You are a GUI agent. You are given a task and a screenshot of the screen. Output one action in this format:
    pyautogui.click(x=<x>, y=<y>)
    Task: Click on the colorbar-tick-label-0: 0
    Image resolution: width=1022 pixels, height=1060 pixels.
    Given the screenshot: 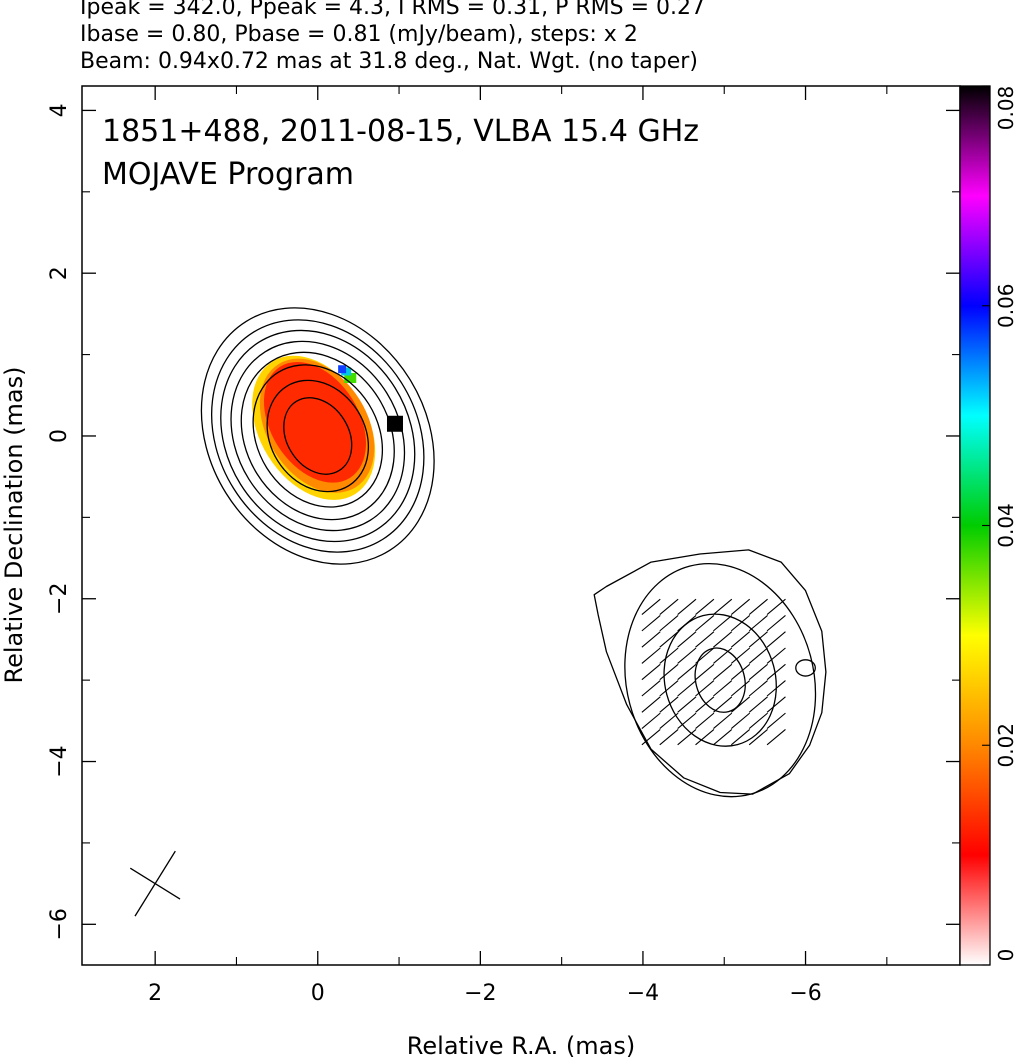 What is the action you would take?
    pyautogui.click(x=1006, y=955)
    